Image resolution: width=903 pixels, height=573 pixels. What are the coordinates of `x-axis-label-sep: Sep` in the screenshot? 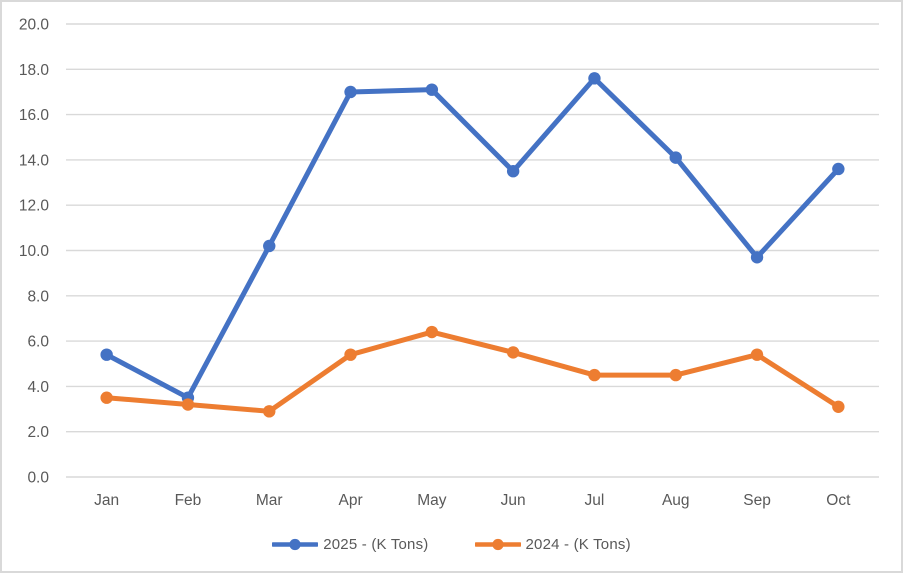 It's located at (757, 500).